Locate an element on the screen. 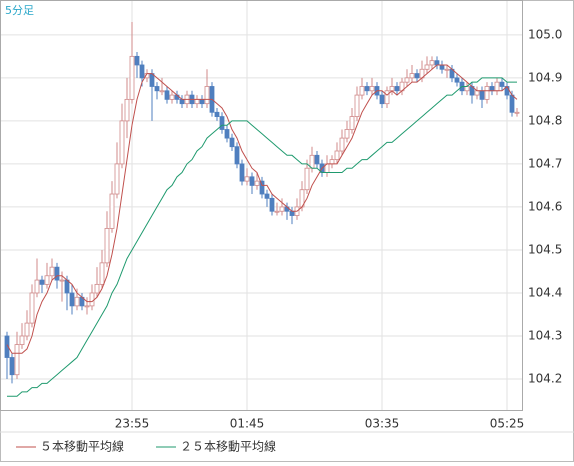 This screenshot has width=574, height=466. y-tick-label: 104.9 is located at coordinates (545, 77).